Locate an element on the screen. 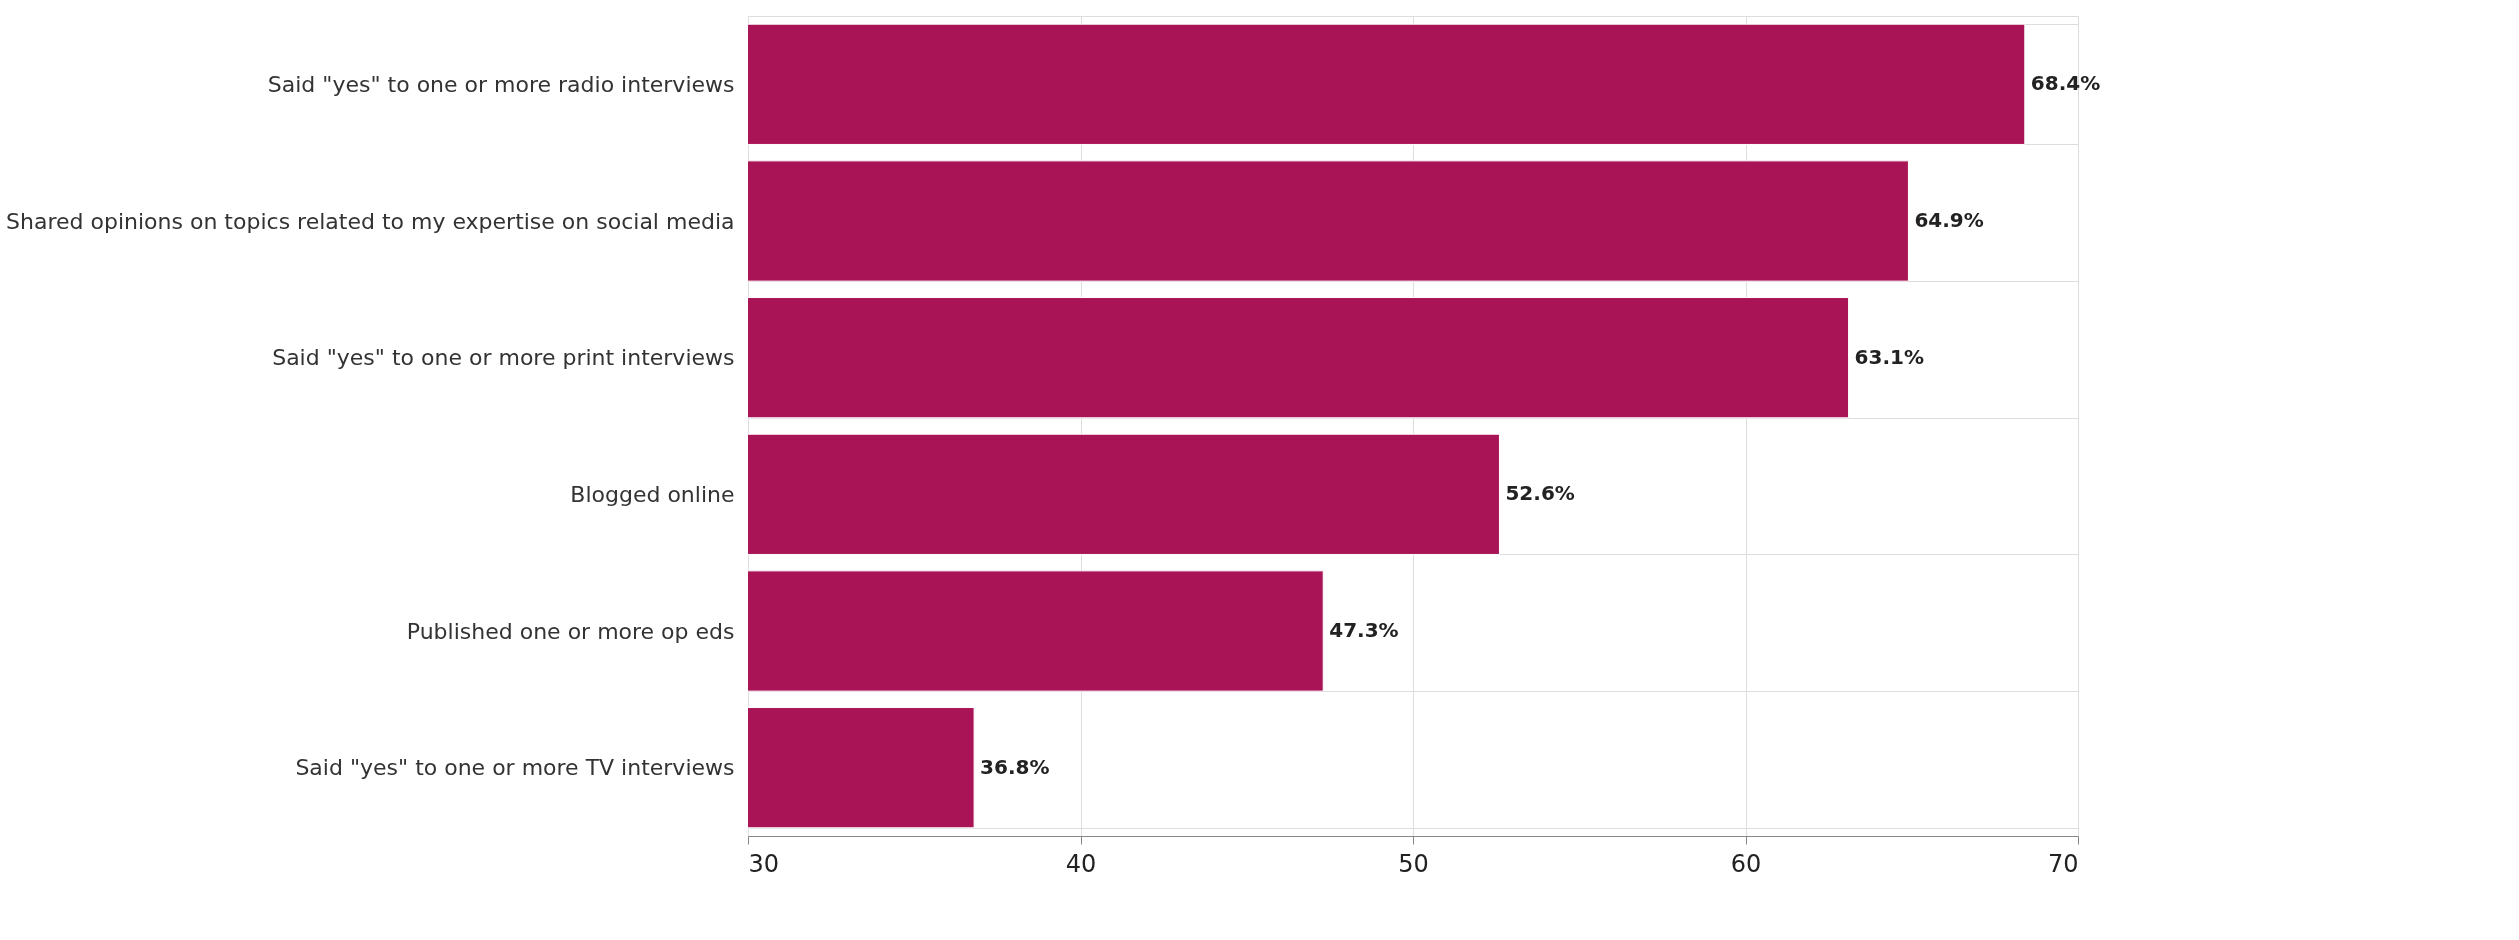 Image resolution: width=2519 pixels, height=940 pixels. data-label: 64.9% is located at coordinates (1949, 220).